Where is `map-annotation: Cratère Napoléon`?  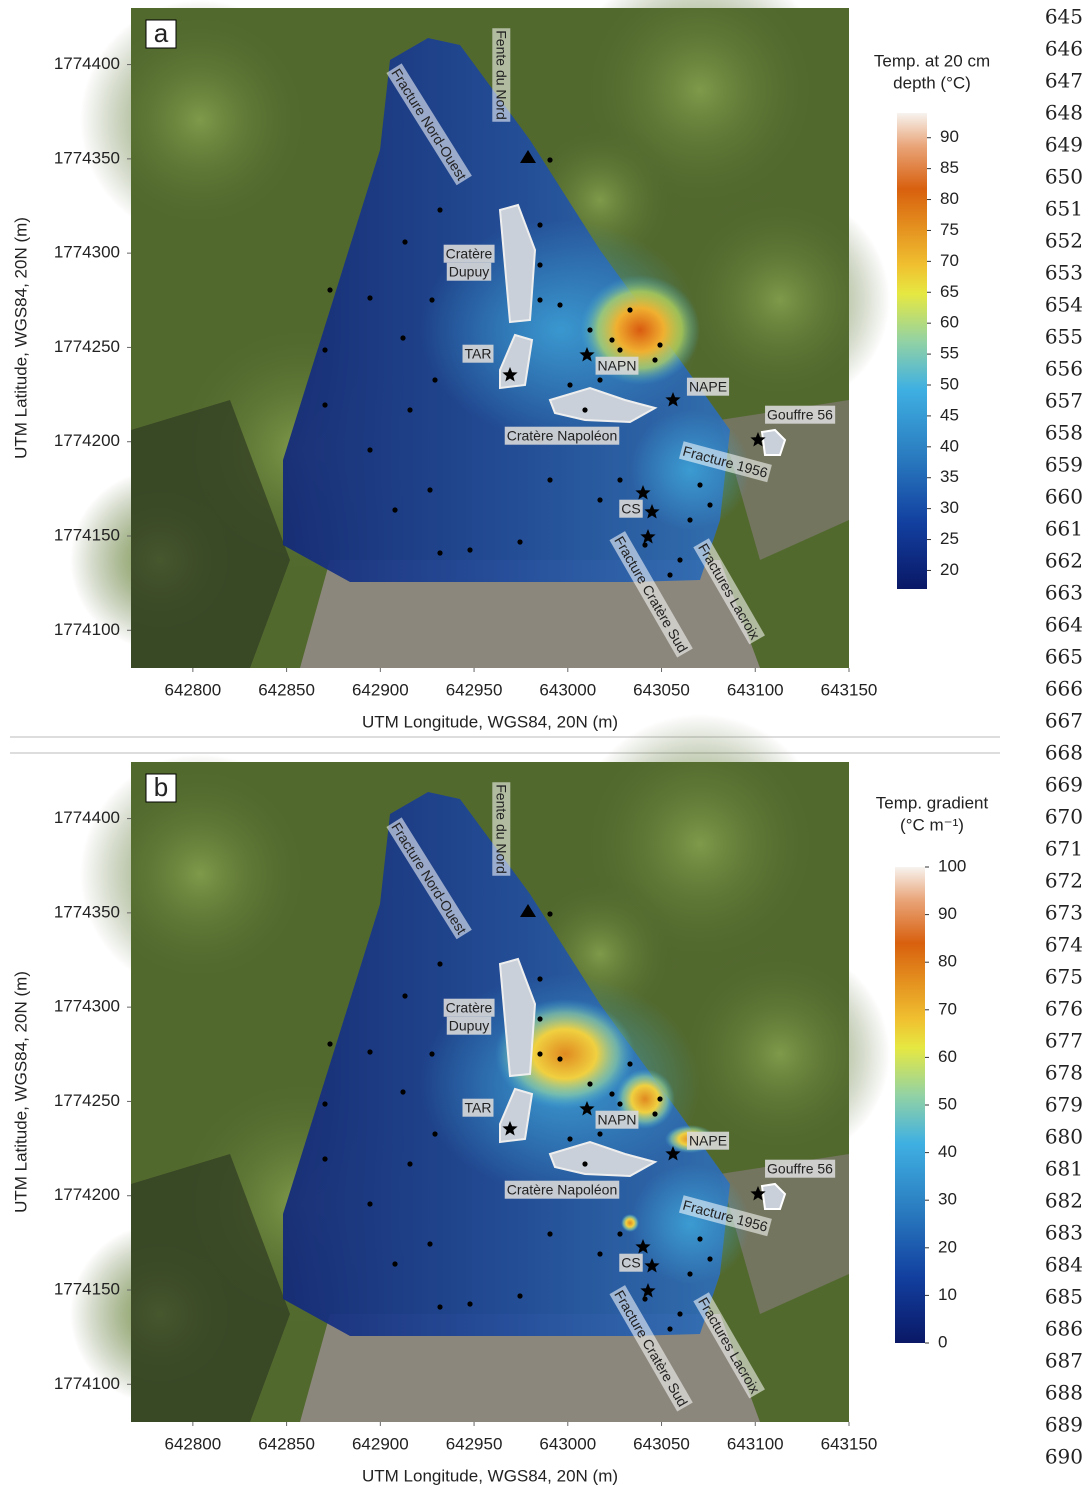 map-annotation: Cratère Napoléon is located at coordinates (562, 1190).